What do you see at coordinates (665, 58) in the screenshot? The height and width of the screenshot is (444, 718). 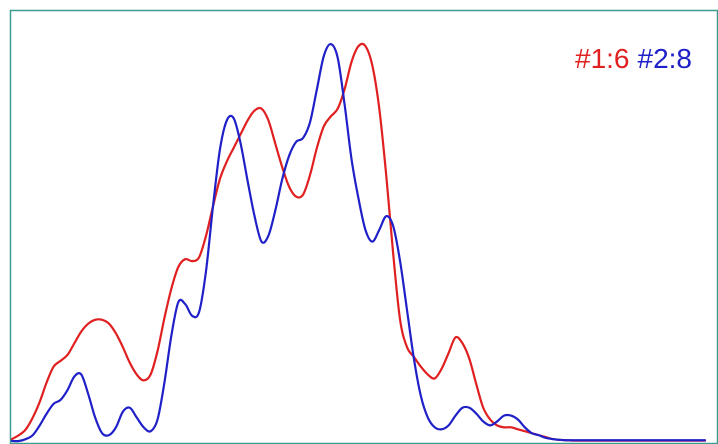 I see `legend-entry-series-2: #2:8` at bounding box center [665, 58].